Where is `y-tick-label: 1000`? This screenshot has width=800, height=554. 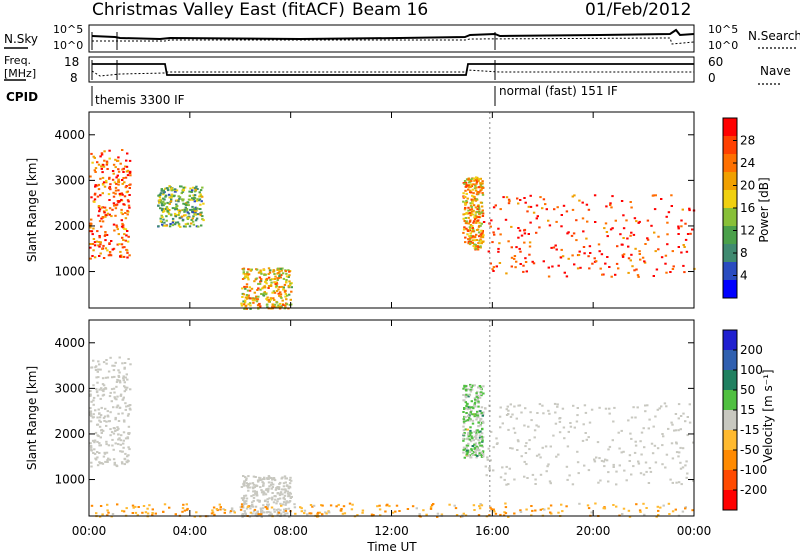
y-tick-label: 1000 is located at coordinates (69, 272).